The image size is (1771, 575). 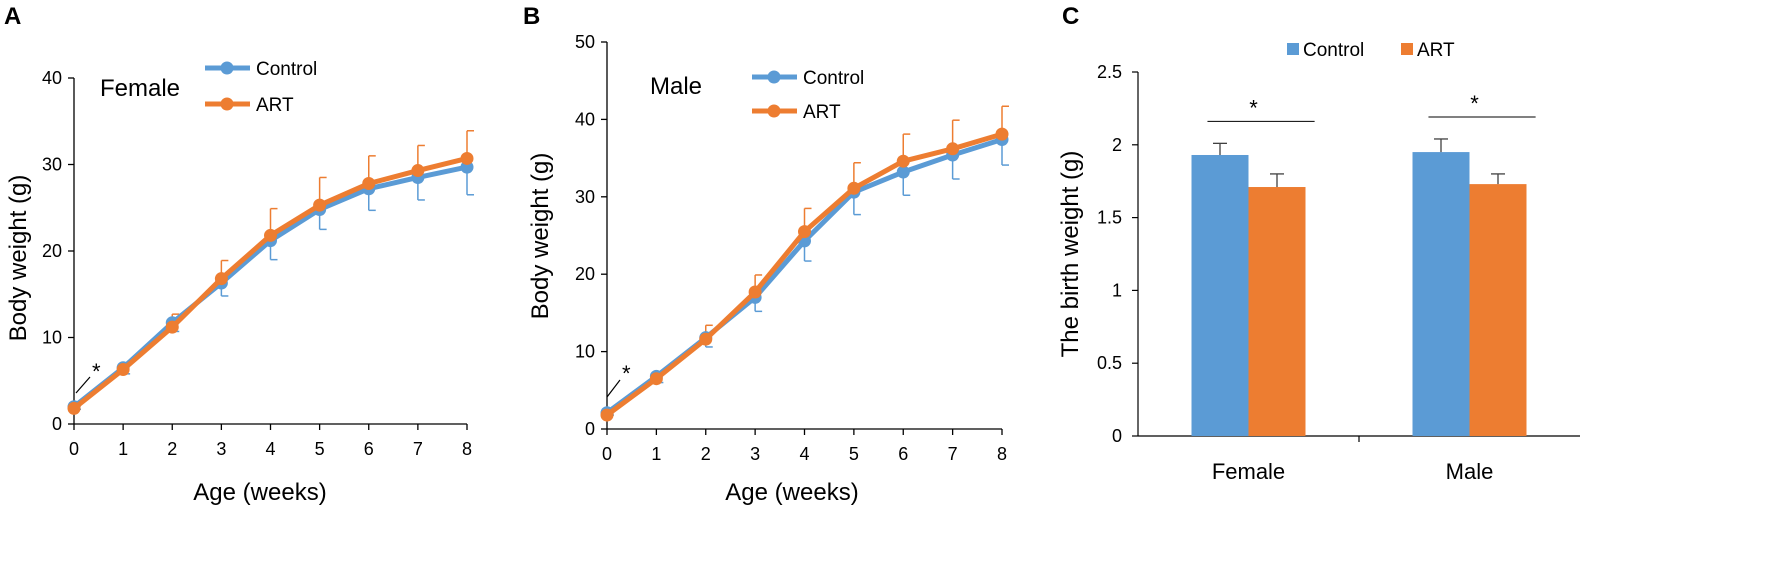 I want to click on series-line-control, so click(x=270, y=286).